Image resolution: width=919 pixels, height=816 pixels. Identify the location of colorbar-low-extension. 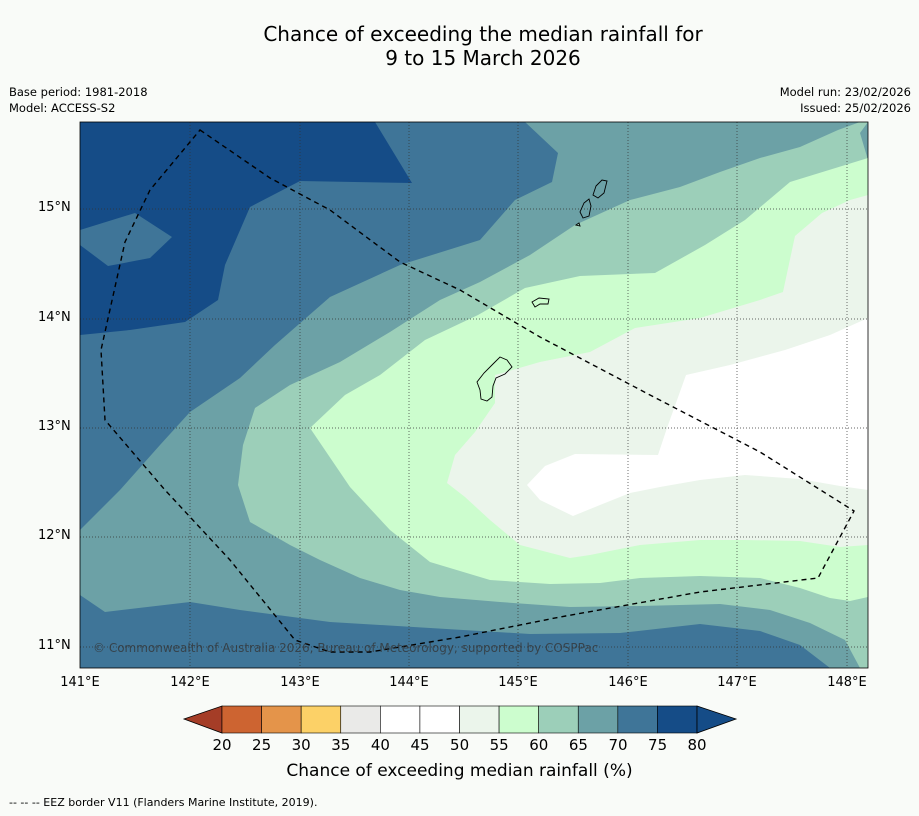
(202, 719).